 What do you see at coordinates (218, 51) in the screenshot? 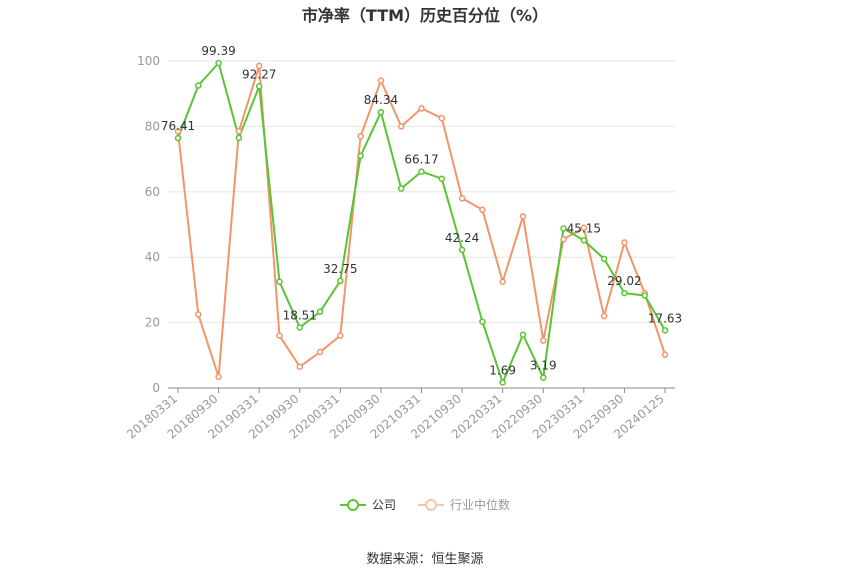
I see `data-label: 99.39` at bounding box center [218, 51].